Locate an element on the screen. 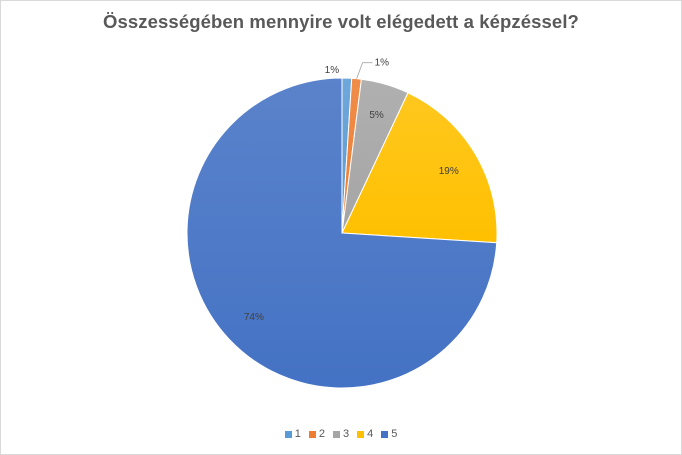 The height and width of the screenshot is (455, 682). data-label-5: 74% is located at coordinates (254, 317).